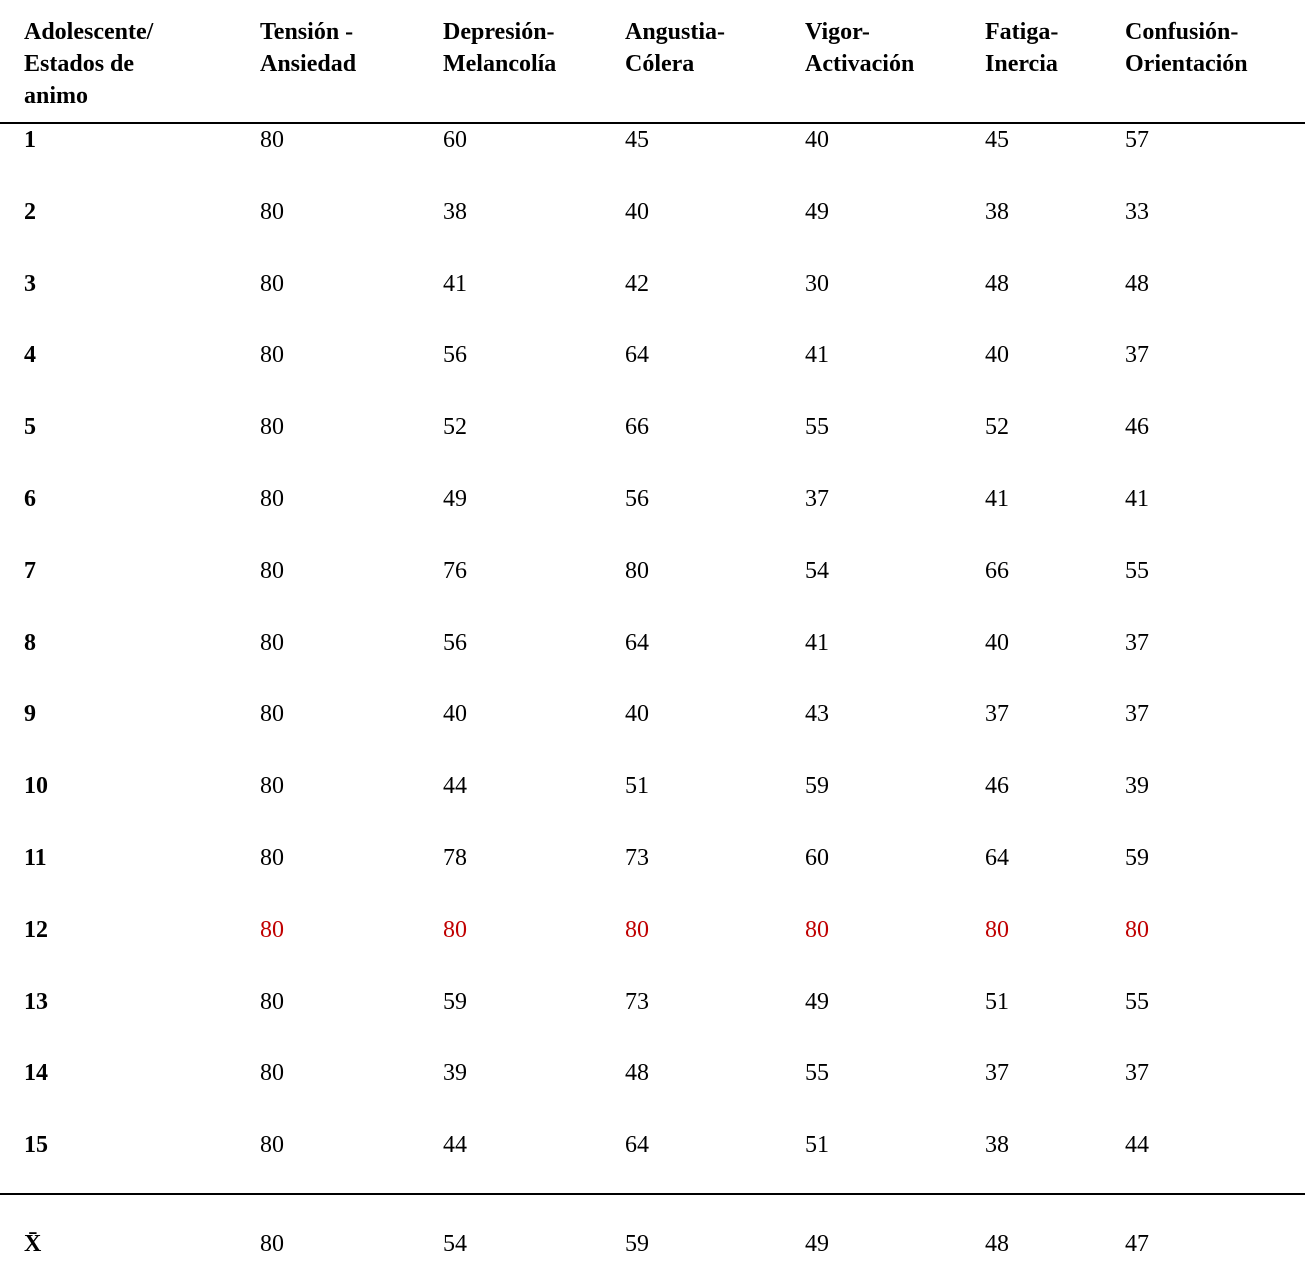 This screenshot has height=1281, width=1305. What do you see at coordinates (79, 64) in the screenshot?
I see `header-cell: Estados de` at bounding box center [79, 64].